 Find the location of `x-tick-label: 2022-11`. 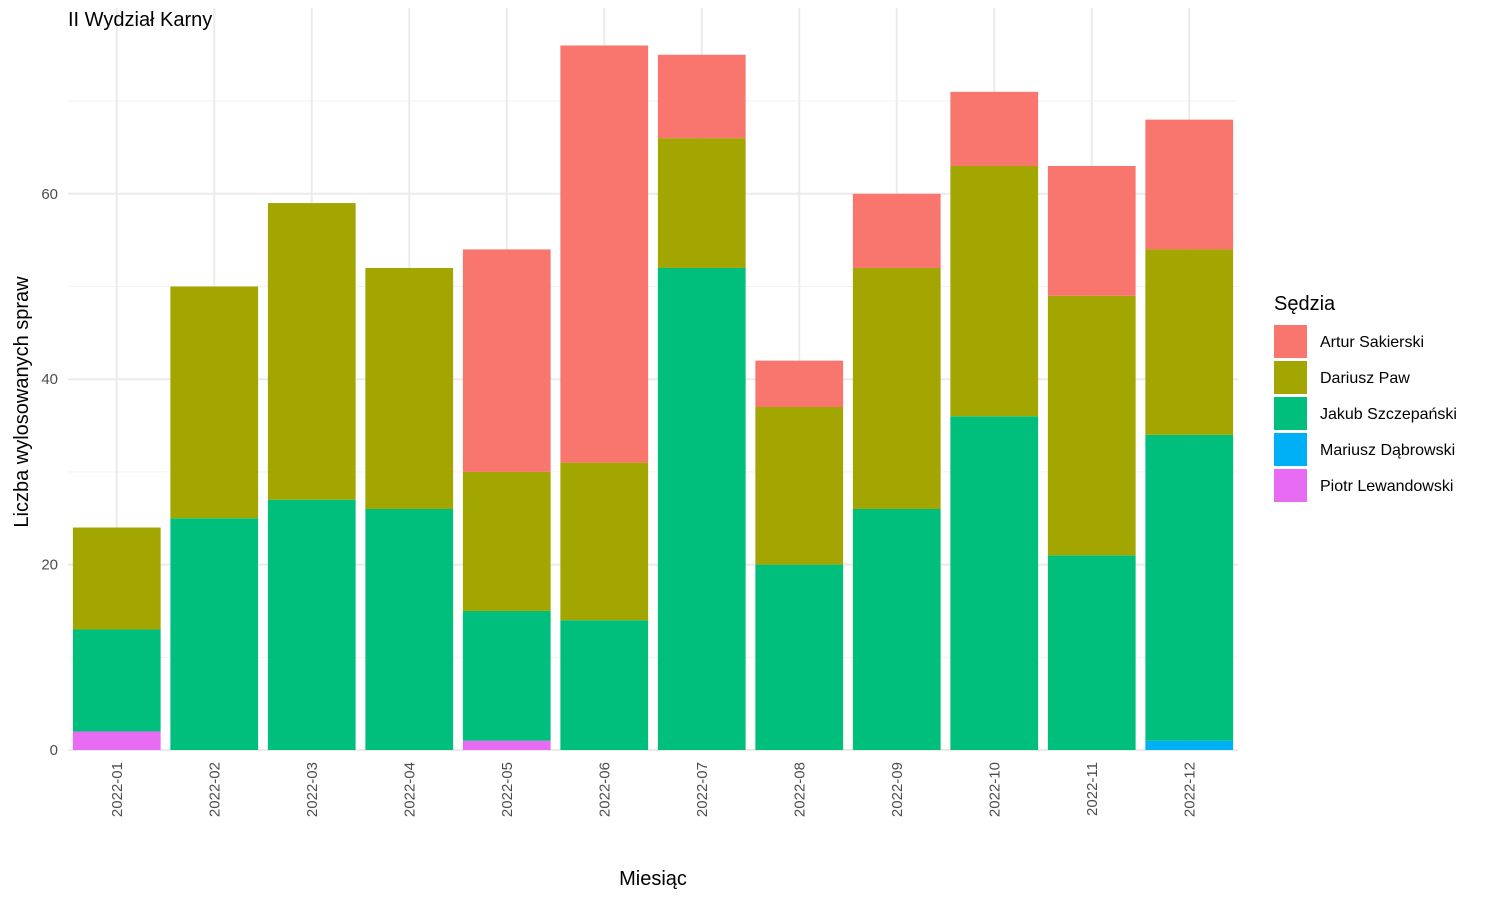

x-tick-label: 2022-11 is located at coordinates (1092, 789).